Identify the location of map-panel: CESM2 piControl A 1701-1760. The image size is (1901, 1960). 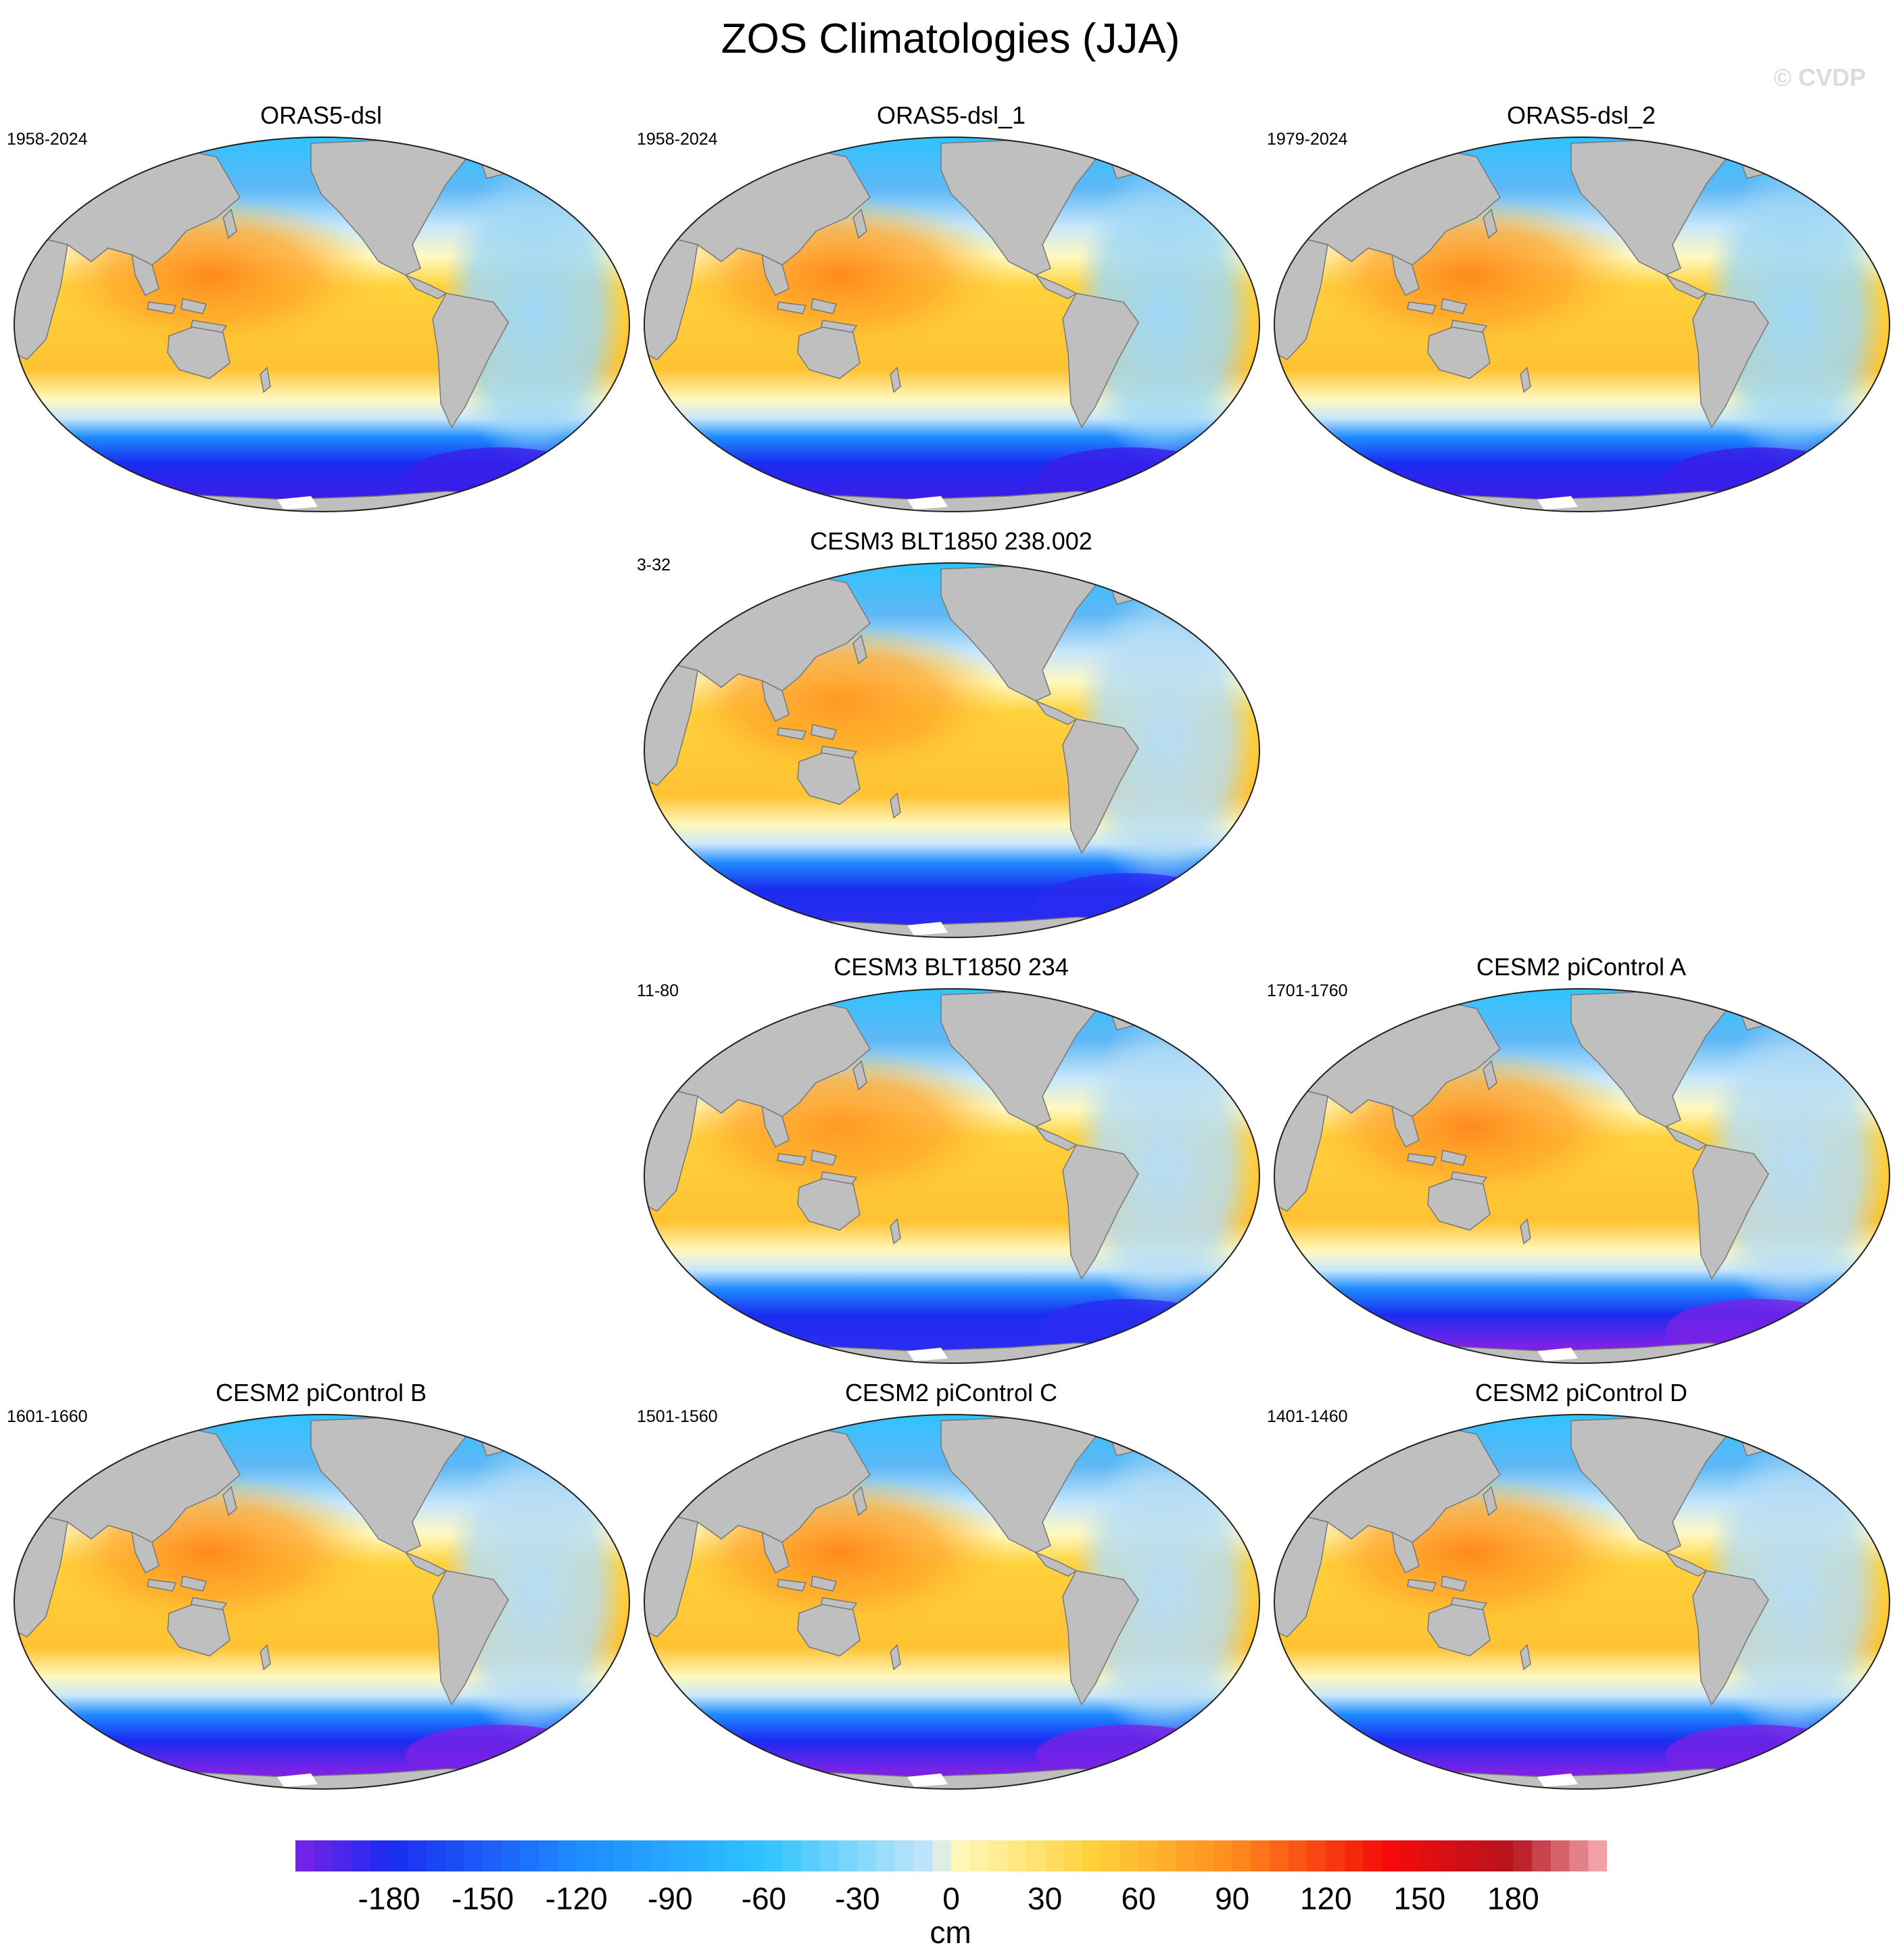
(1581, 1162).